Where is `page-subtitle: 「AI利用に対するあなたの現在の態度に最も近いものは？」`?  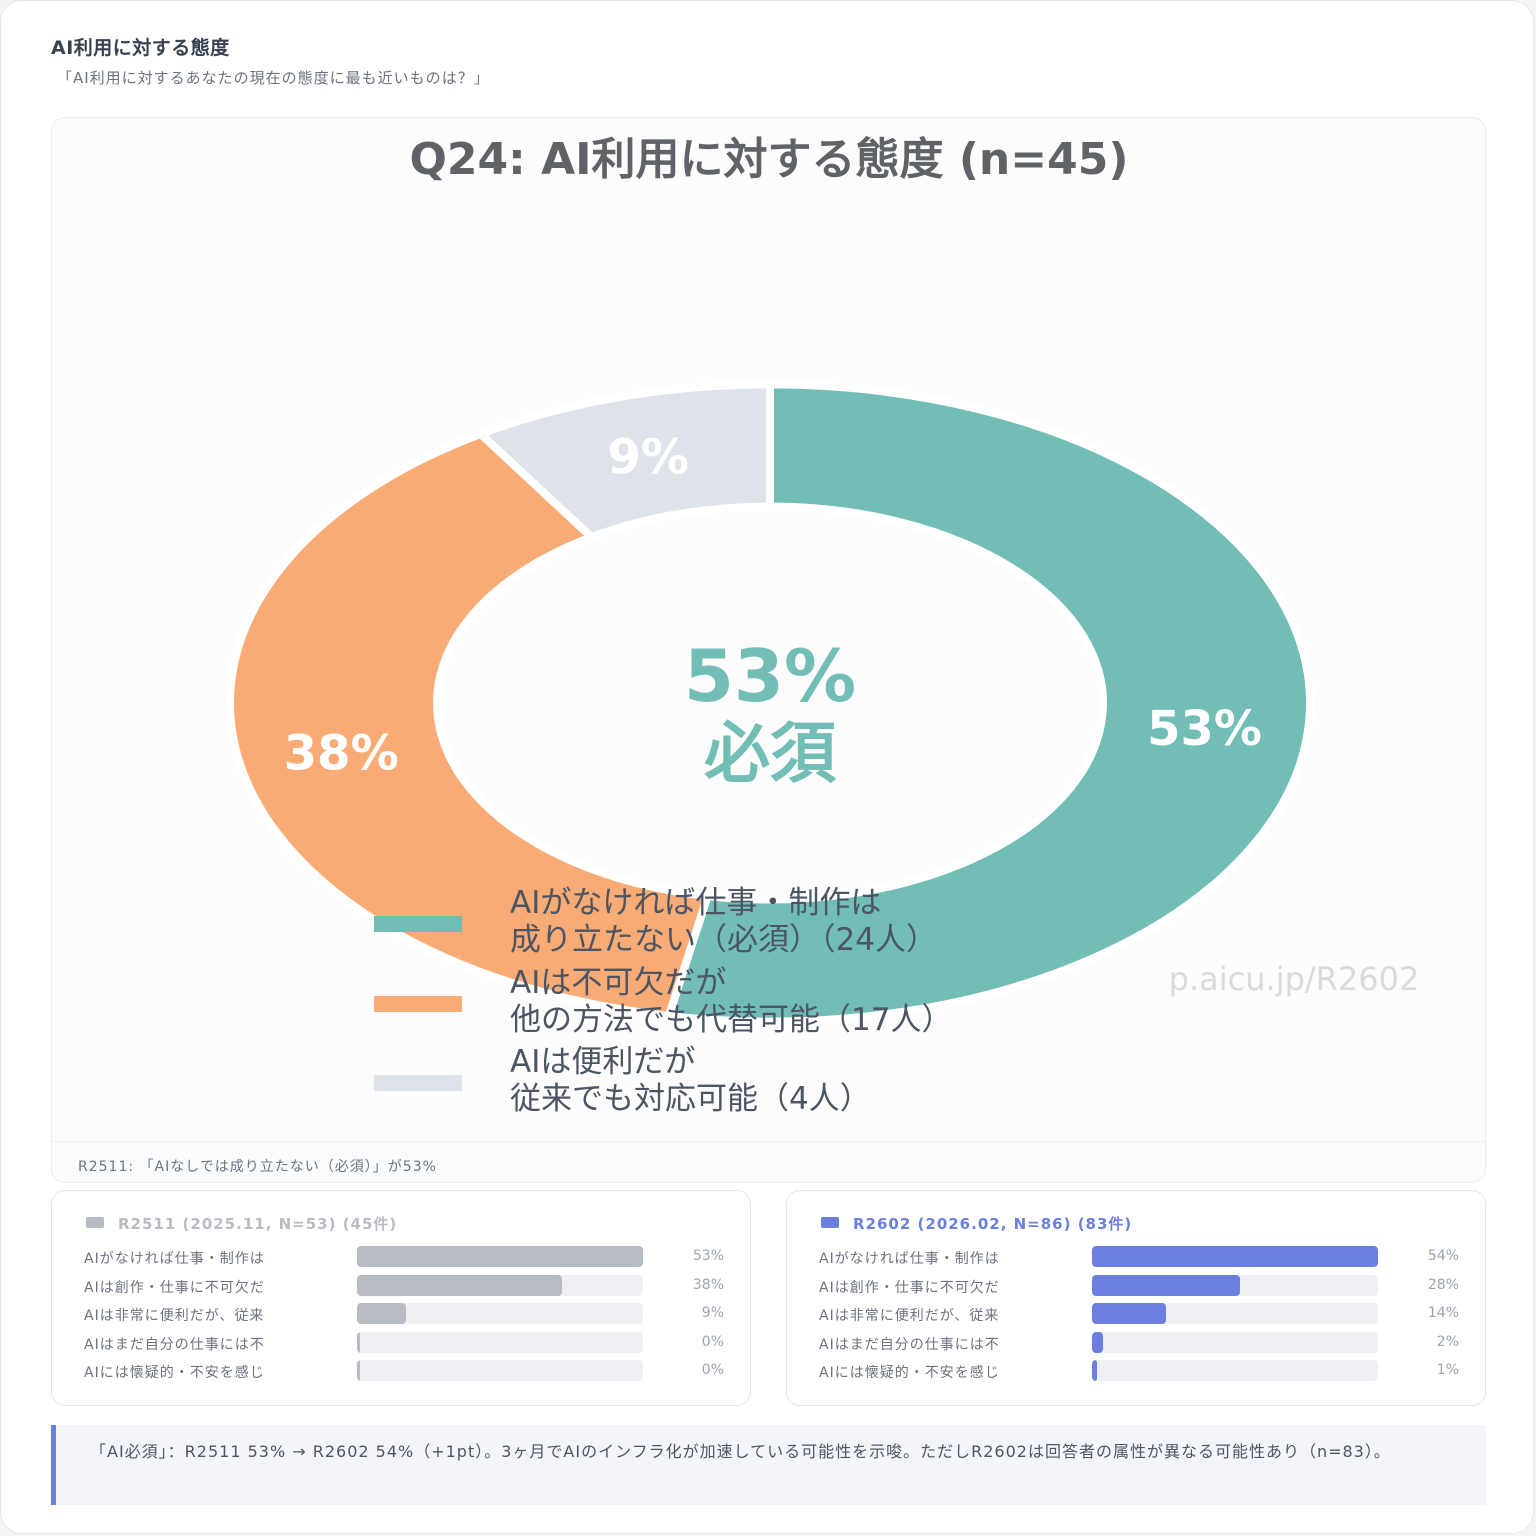 page-subtitle: 「AI利用に対するあなたの現在の態度に最も近いものは？」 is located at coordinates (273, 78).